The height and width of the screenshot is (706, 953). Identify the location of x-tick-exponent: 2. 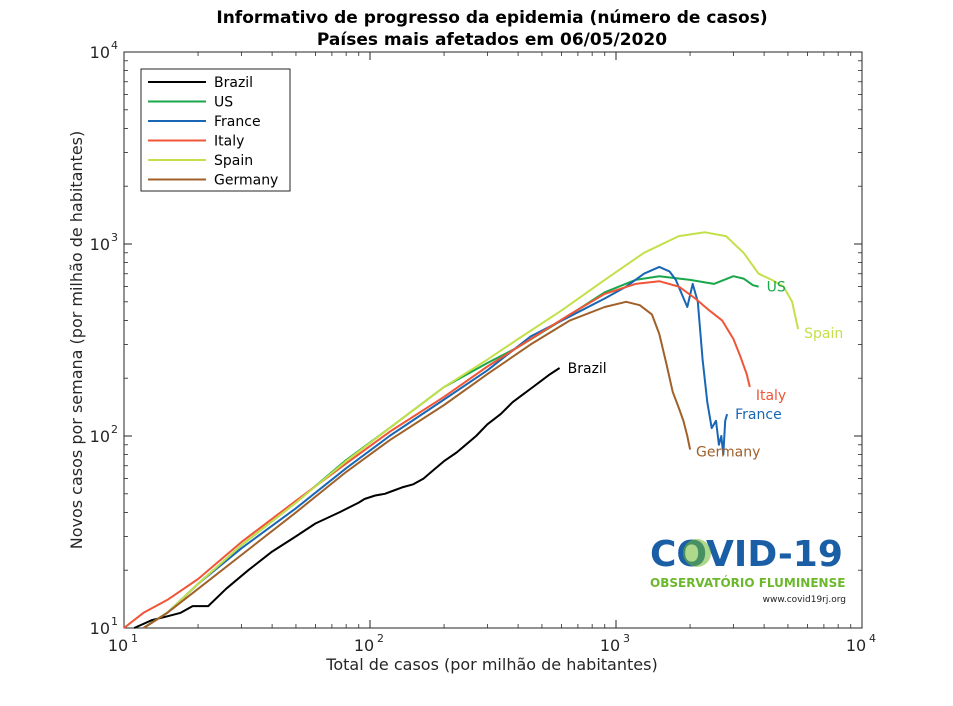
(380, 638).